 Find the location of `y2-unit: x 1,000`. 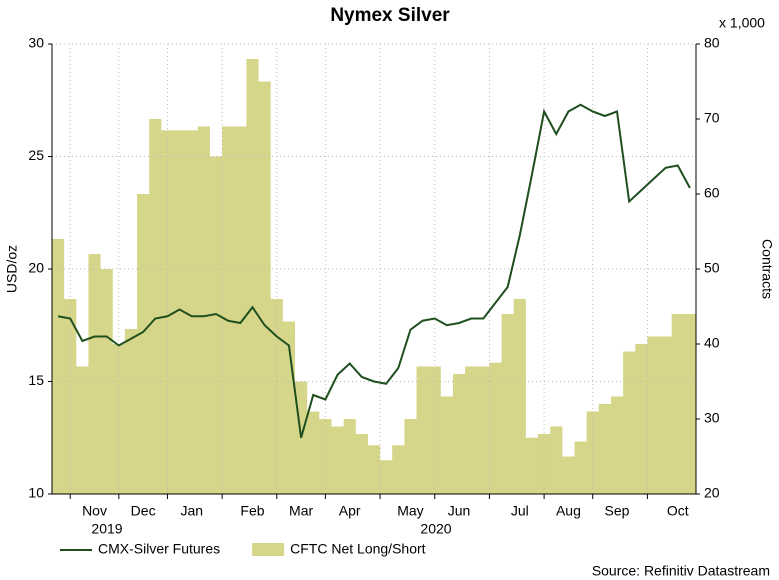

y2-unit: x 1,000 is located at coordinates (742, 23).